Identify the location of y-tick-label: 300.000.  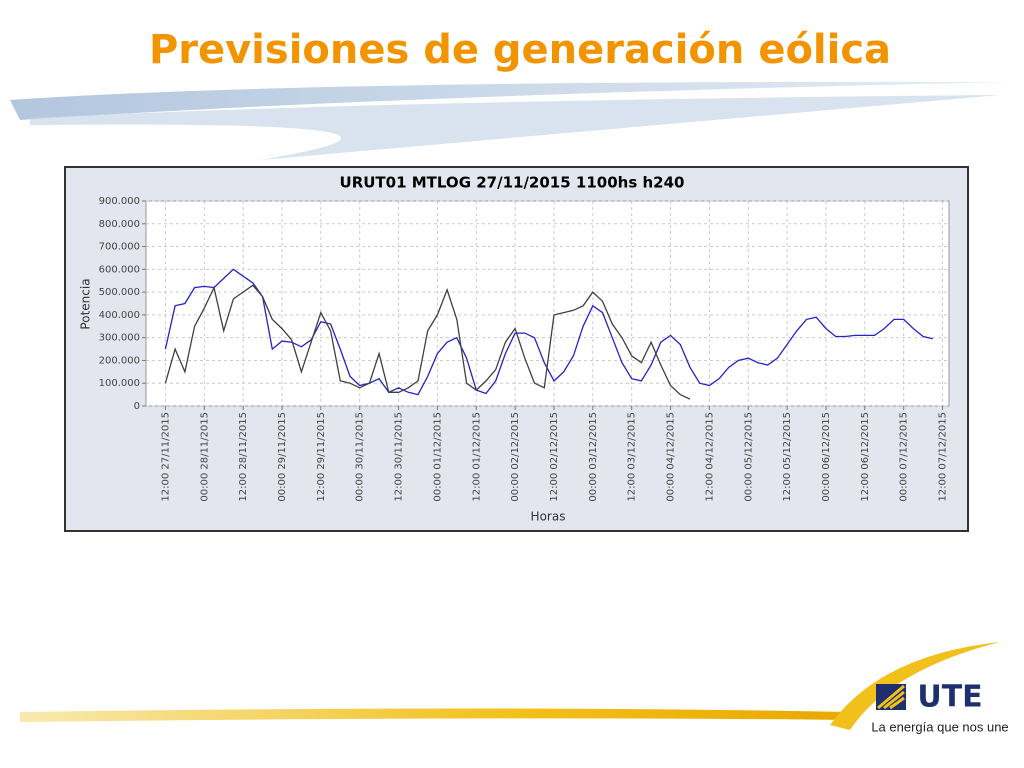
(119, 338).